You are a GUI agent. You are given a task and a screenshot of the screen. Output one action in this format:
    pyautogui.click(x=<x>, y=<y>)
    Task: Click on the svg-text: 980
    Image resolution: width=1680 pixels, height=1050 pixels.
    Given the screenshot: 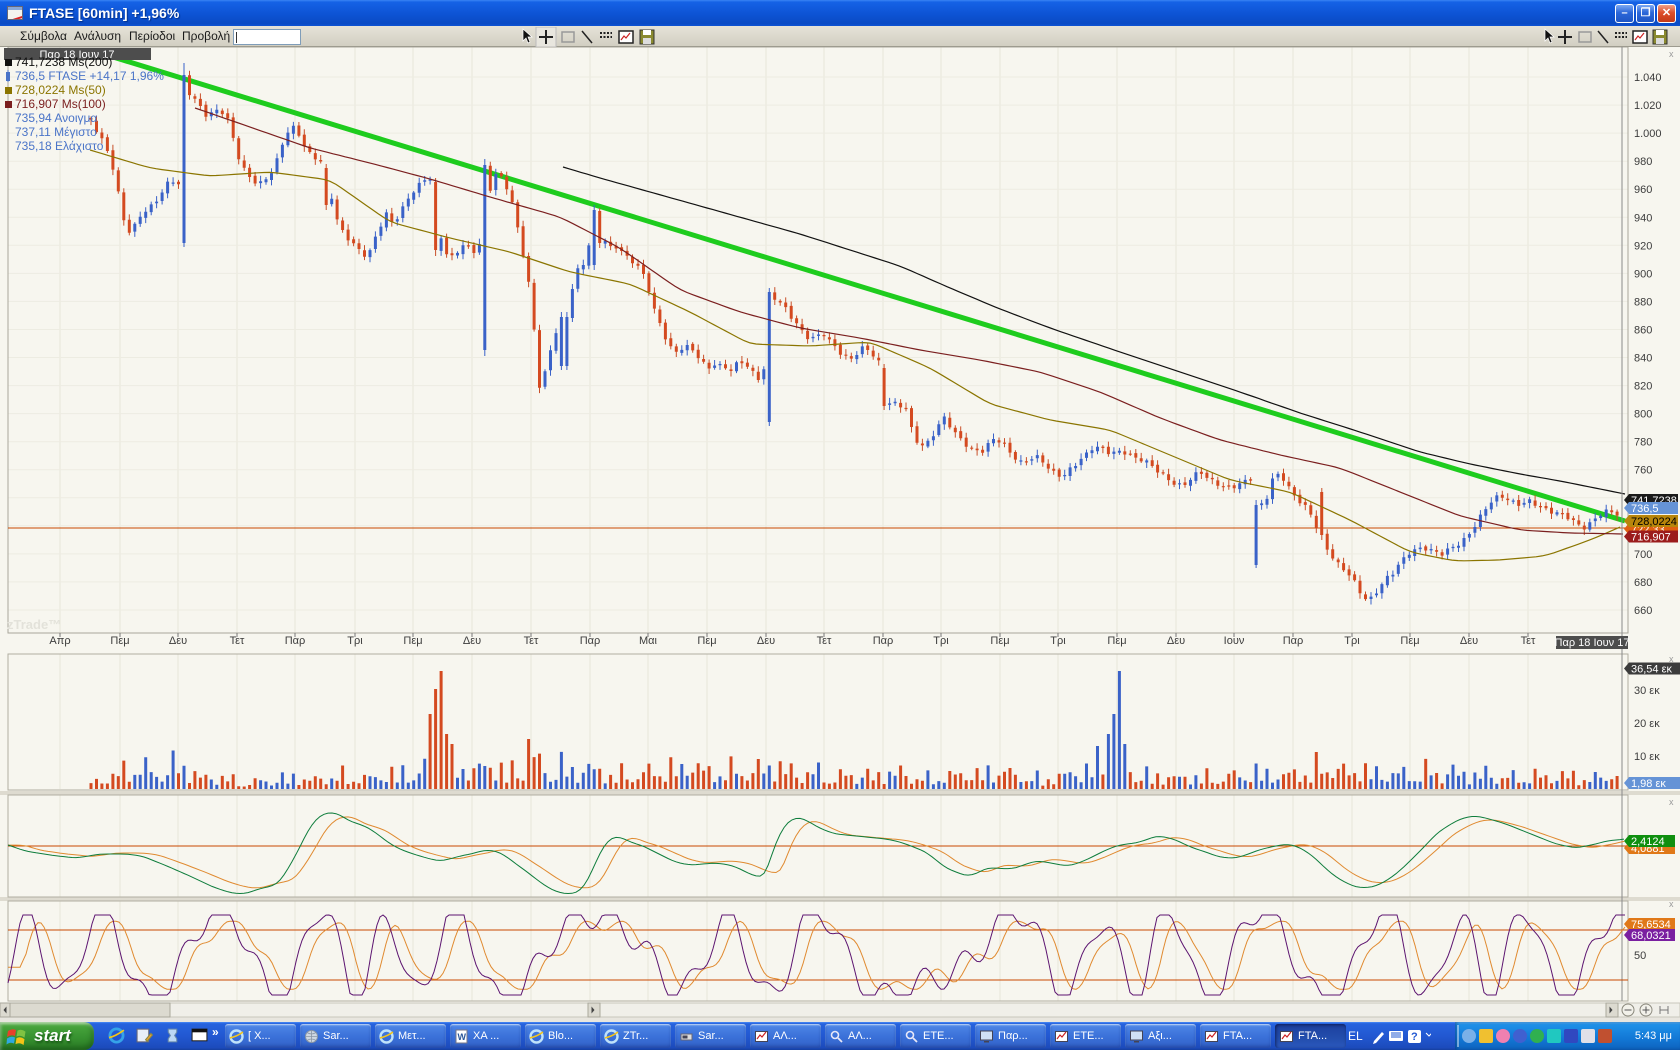 What is the action you would take?
    pyautogui.click(x=1643, y=162)
    